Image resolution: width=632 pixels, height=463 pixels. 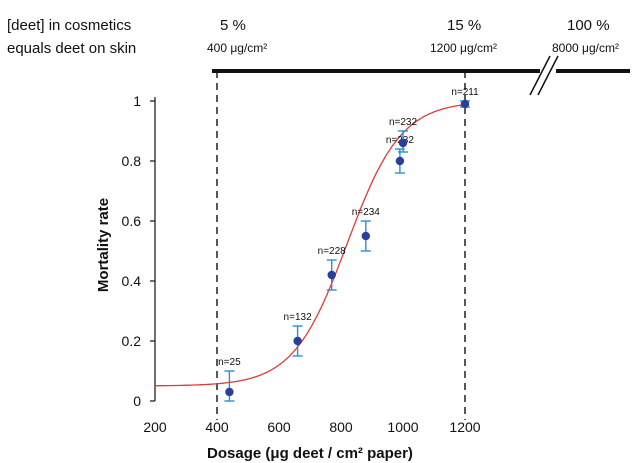 What do you see at coordinates (403, 122) in the screenshot?
I see `sample-size-label: n=232` at bounding box center [403, 122].